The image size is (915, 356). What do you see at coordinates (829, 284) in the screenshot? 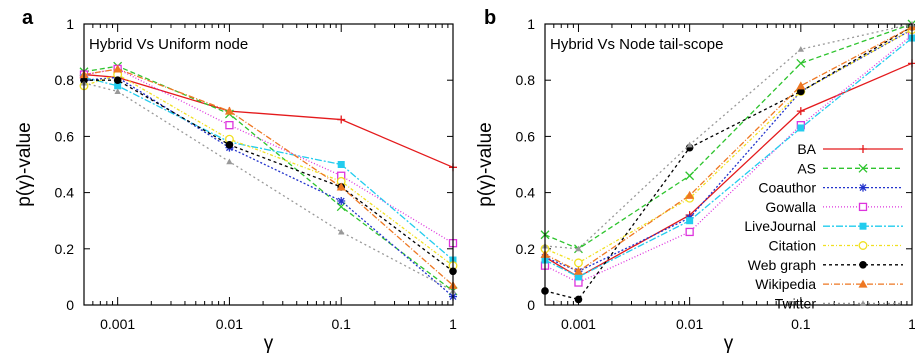
I see `legend-item: Wikipedia` at bounding box center [829, 284].